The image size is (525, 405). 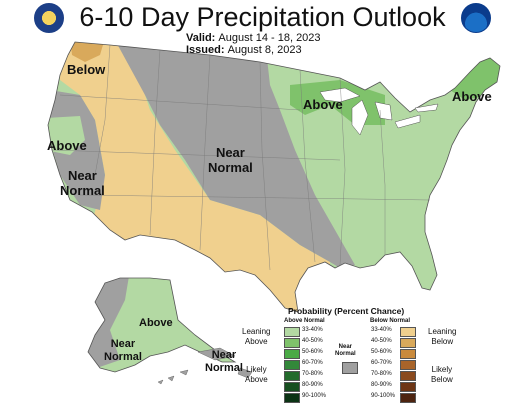 I want to click on near-normal-ak-line2: Normal, so click(x=123, y=357).